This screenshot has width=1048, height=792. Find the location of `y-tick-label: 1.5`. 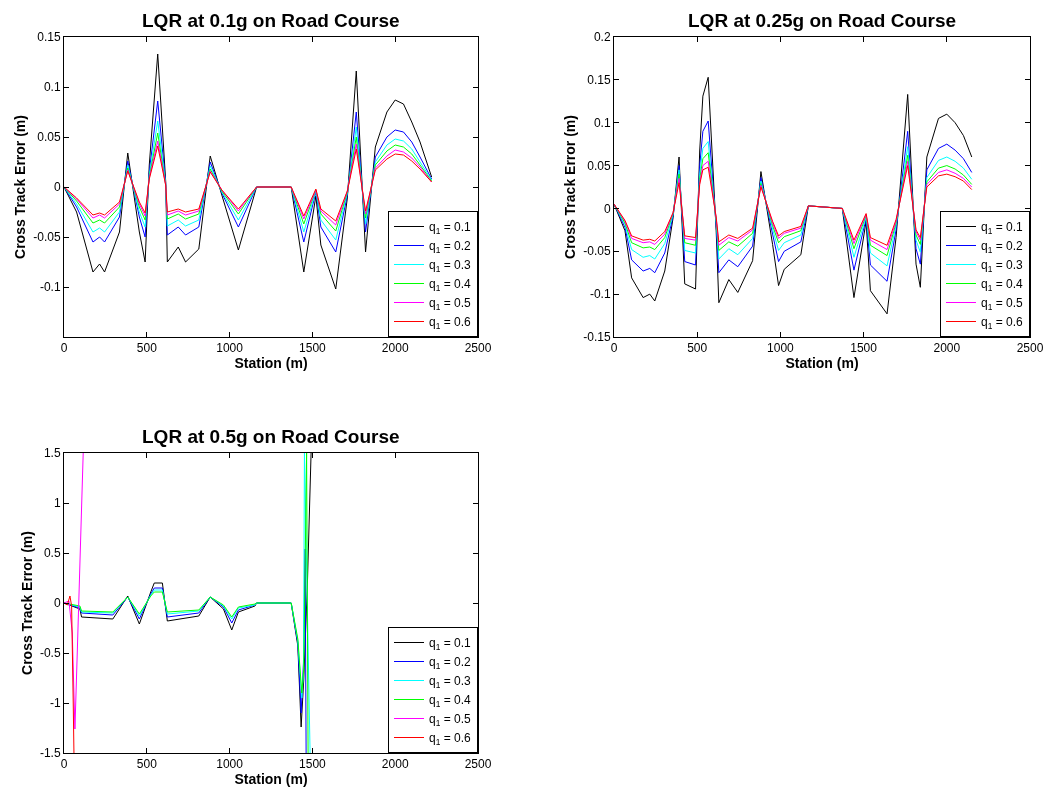

y-tick-label: 1.5 is located at coordinates (52, 453).